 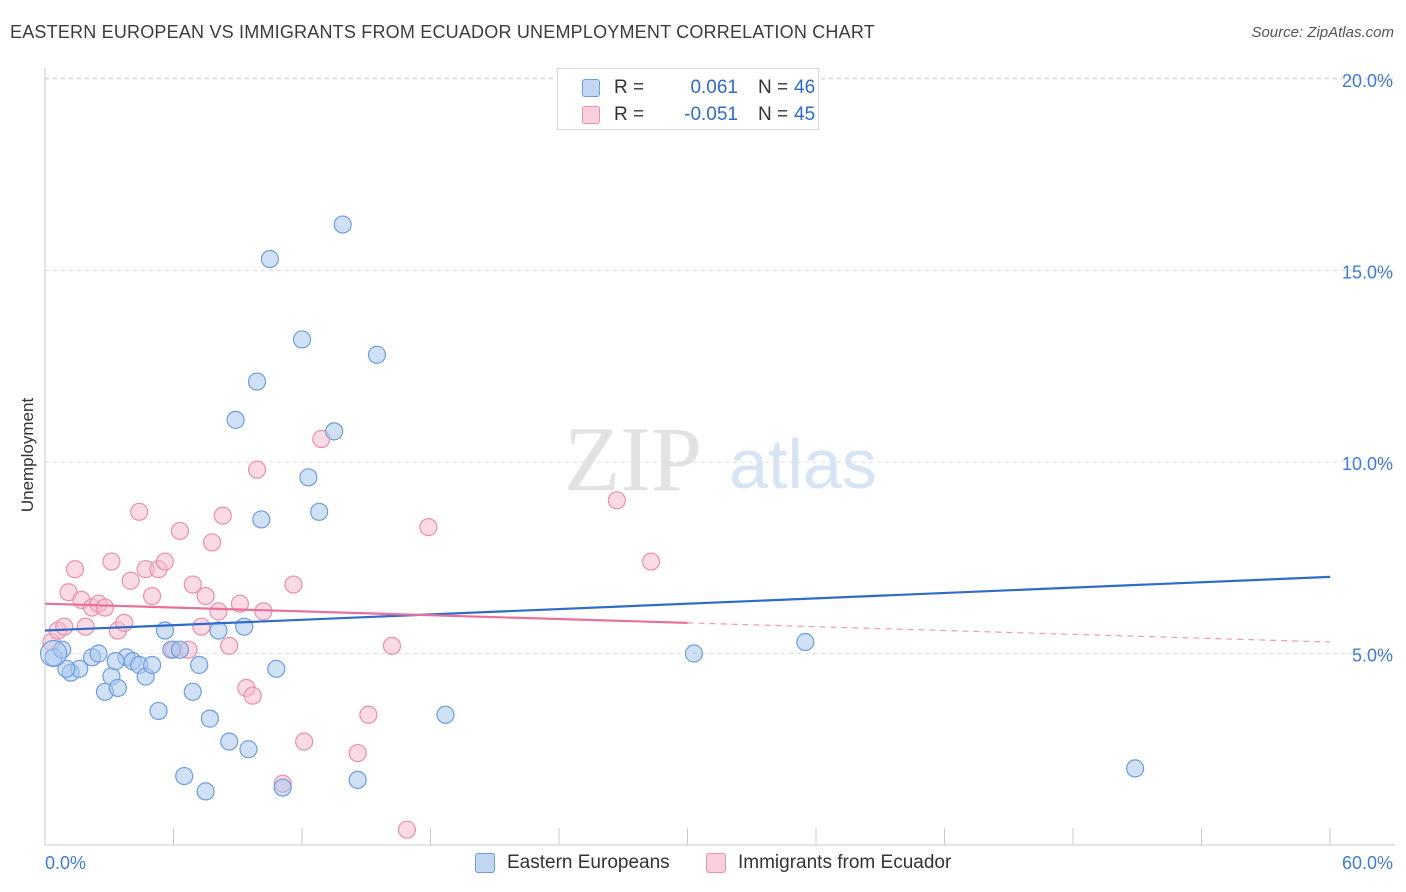 What do you see at coordinates (805, 87) in the screenshot?
I see `legend-n-value: 46` at bounding box center [805, 87].